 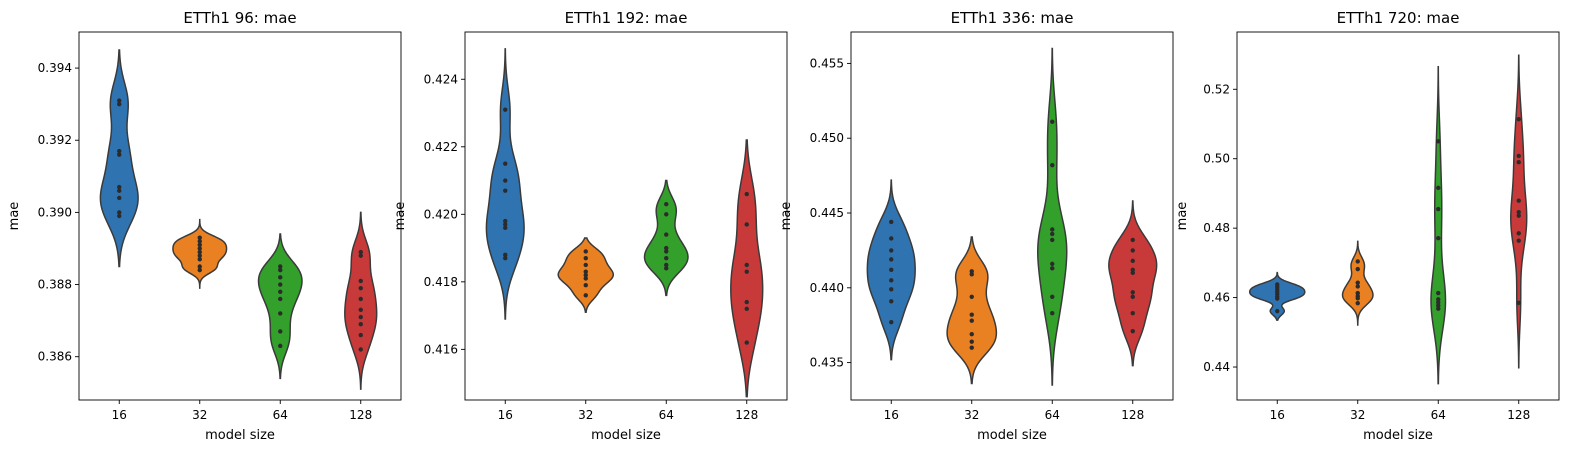 What do you see at coordinates (1398, 18) in the screenshot?
I see `chart-title: ETTh1 720: mae` at bounding box center [1398, 18].